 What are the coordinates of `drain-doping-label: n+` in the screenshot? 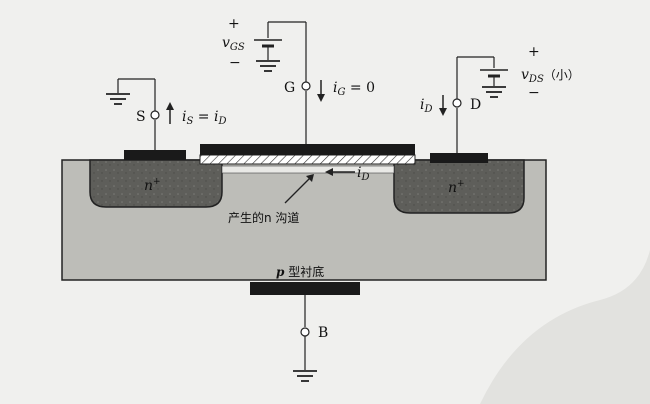 It's located at (456, 187).